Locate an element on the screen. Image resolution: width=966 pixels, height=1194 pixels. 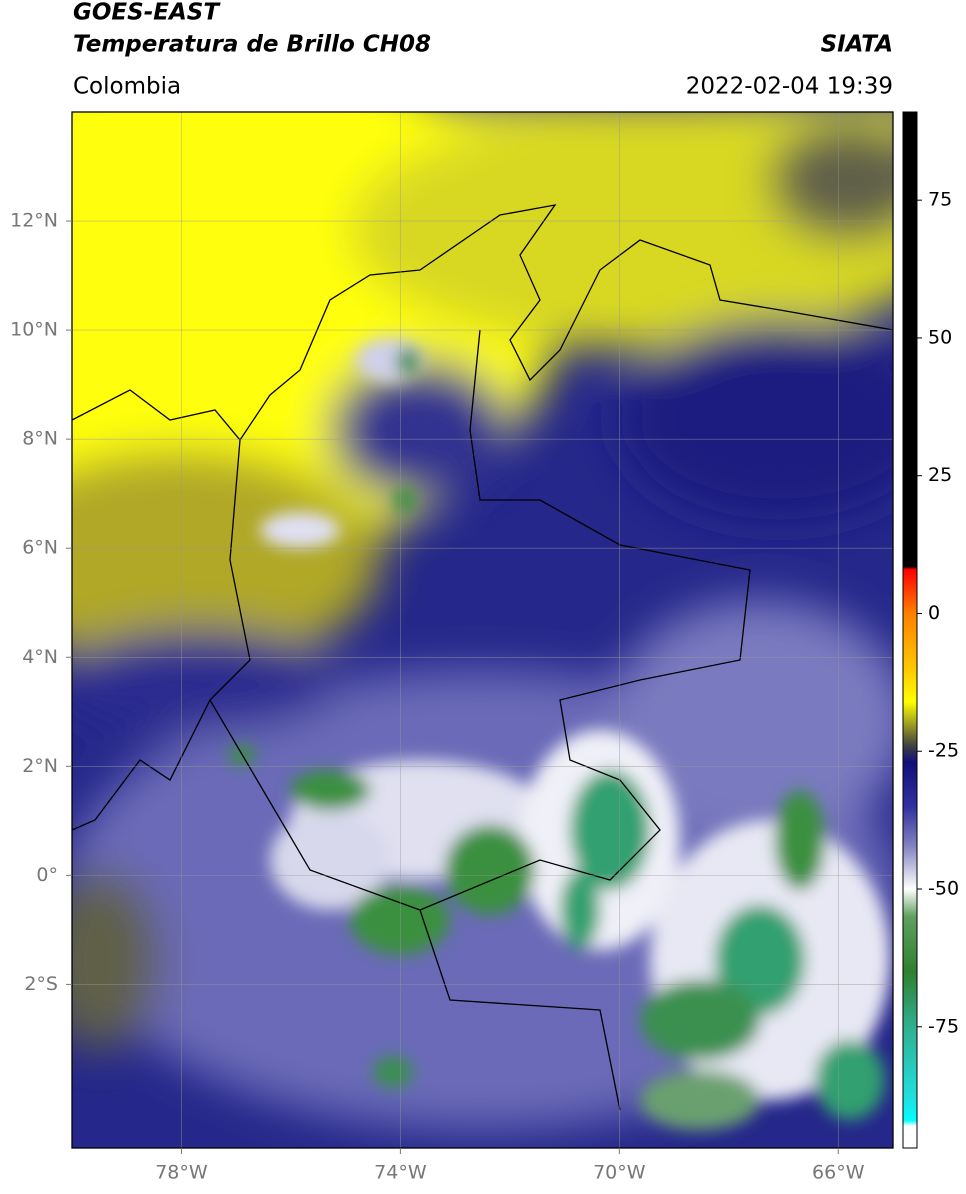
colorbar-tick-label: -75 is located at coordinates (943, 1026).